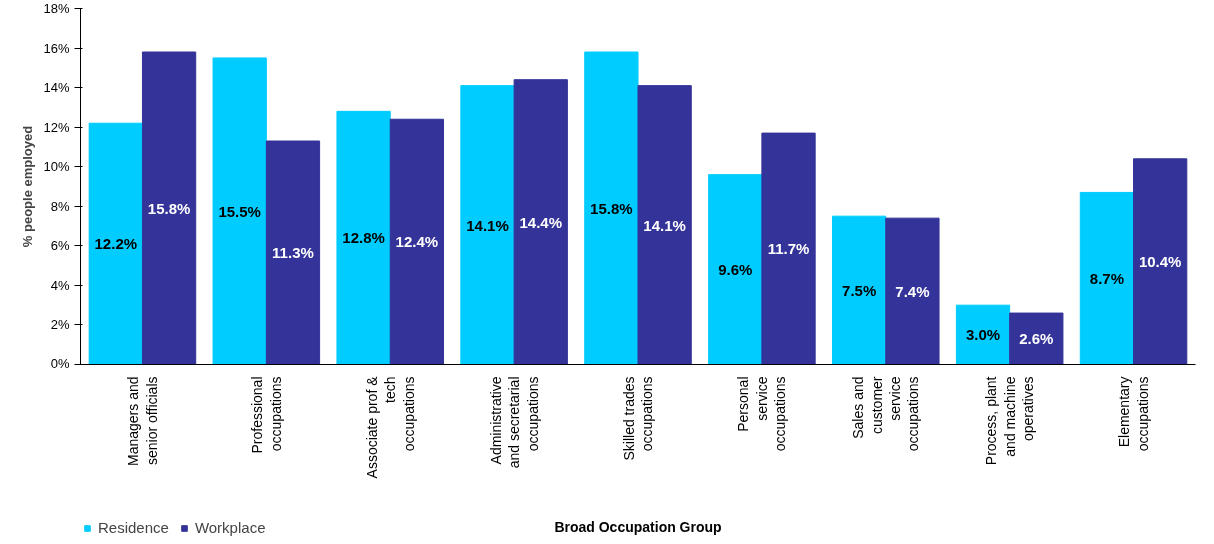 This screenshot has height=544, width=1214. I want to click on legend-label: Workplace, so click(230, 527).